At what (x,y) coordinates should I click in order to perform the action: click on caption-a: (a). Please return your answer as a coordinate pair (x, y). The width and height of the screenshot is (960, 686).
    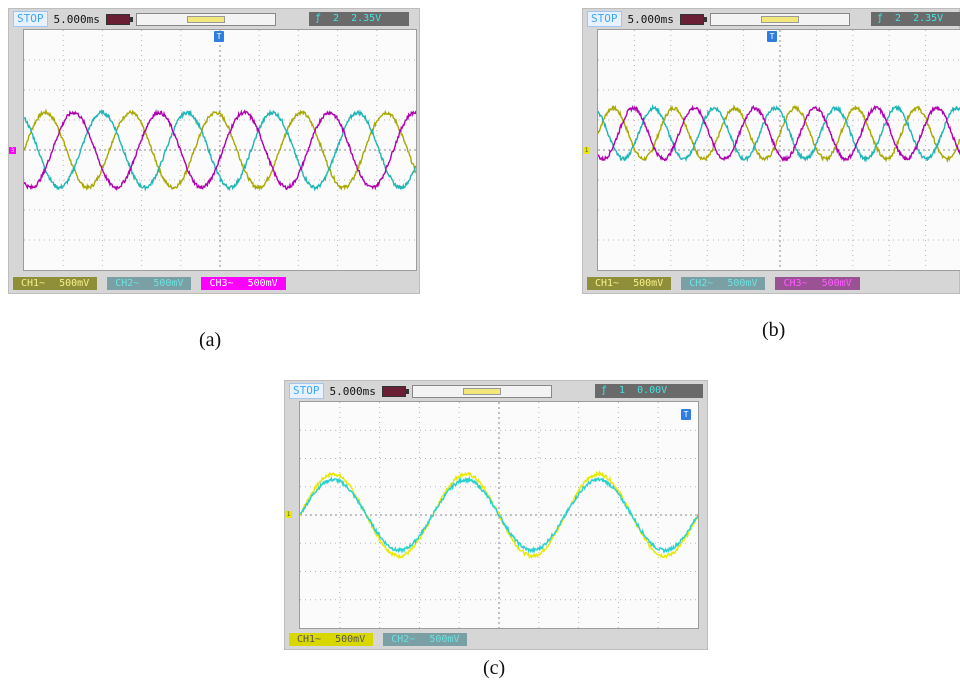
    Looking at the image, I should click on (210, 340).